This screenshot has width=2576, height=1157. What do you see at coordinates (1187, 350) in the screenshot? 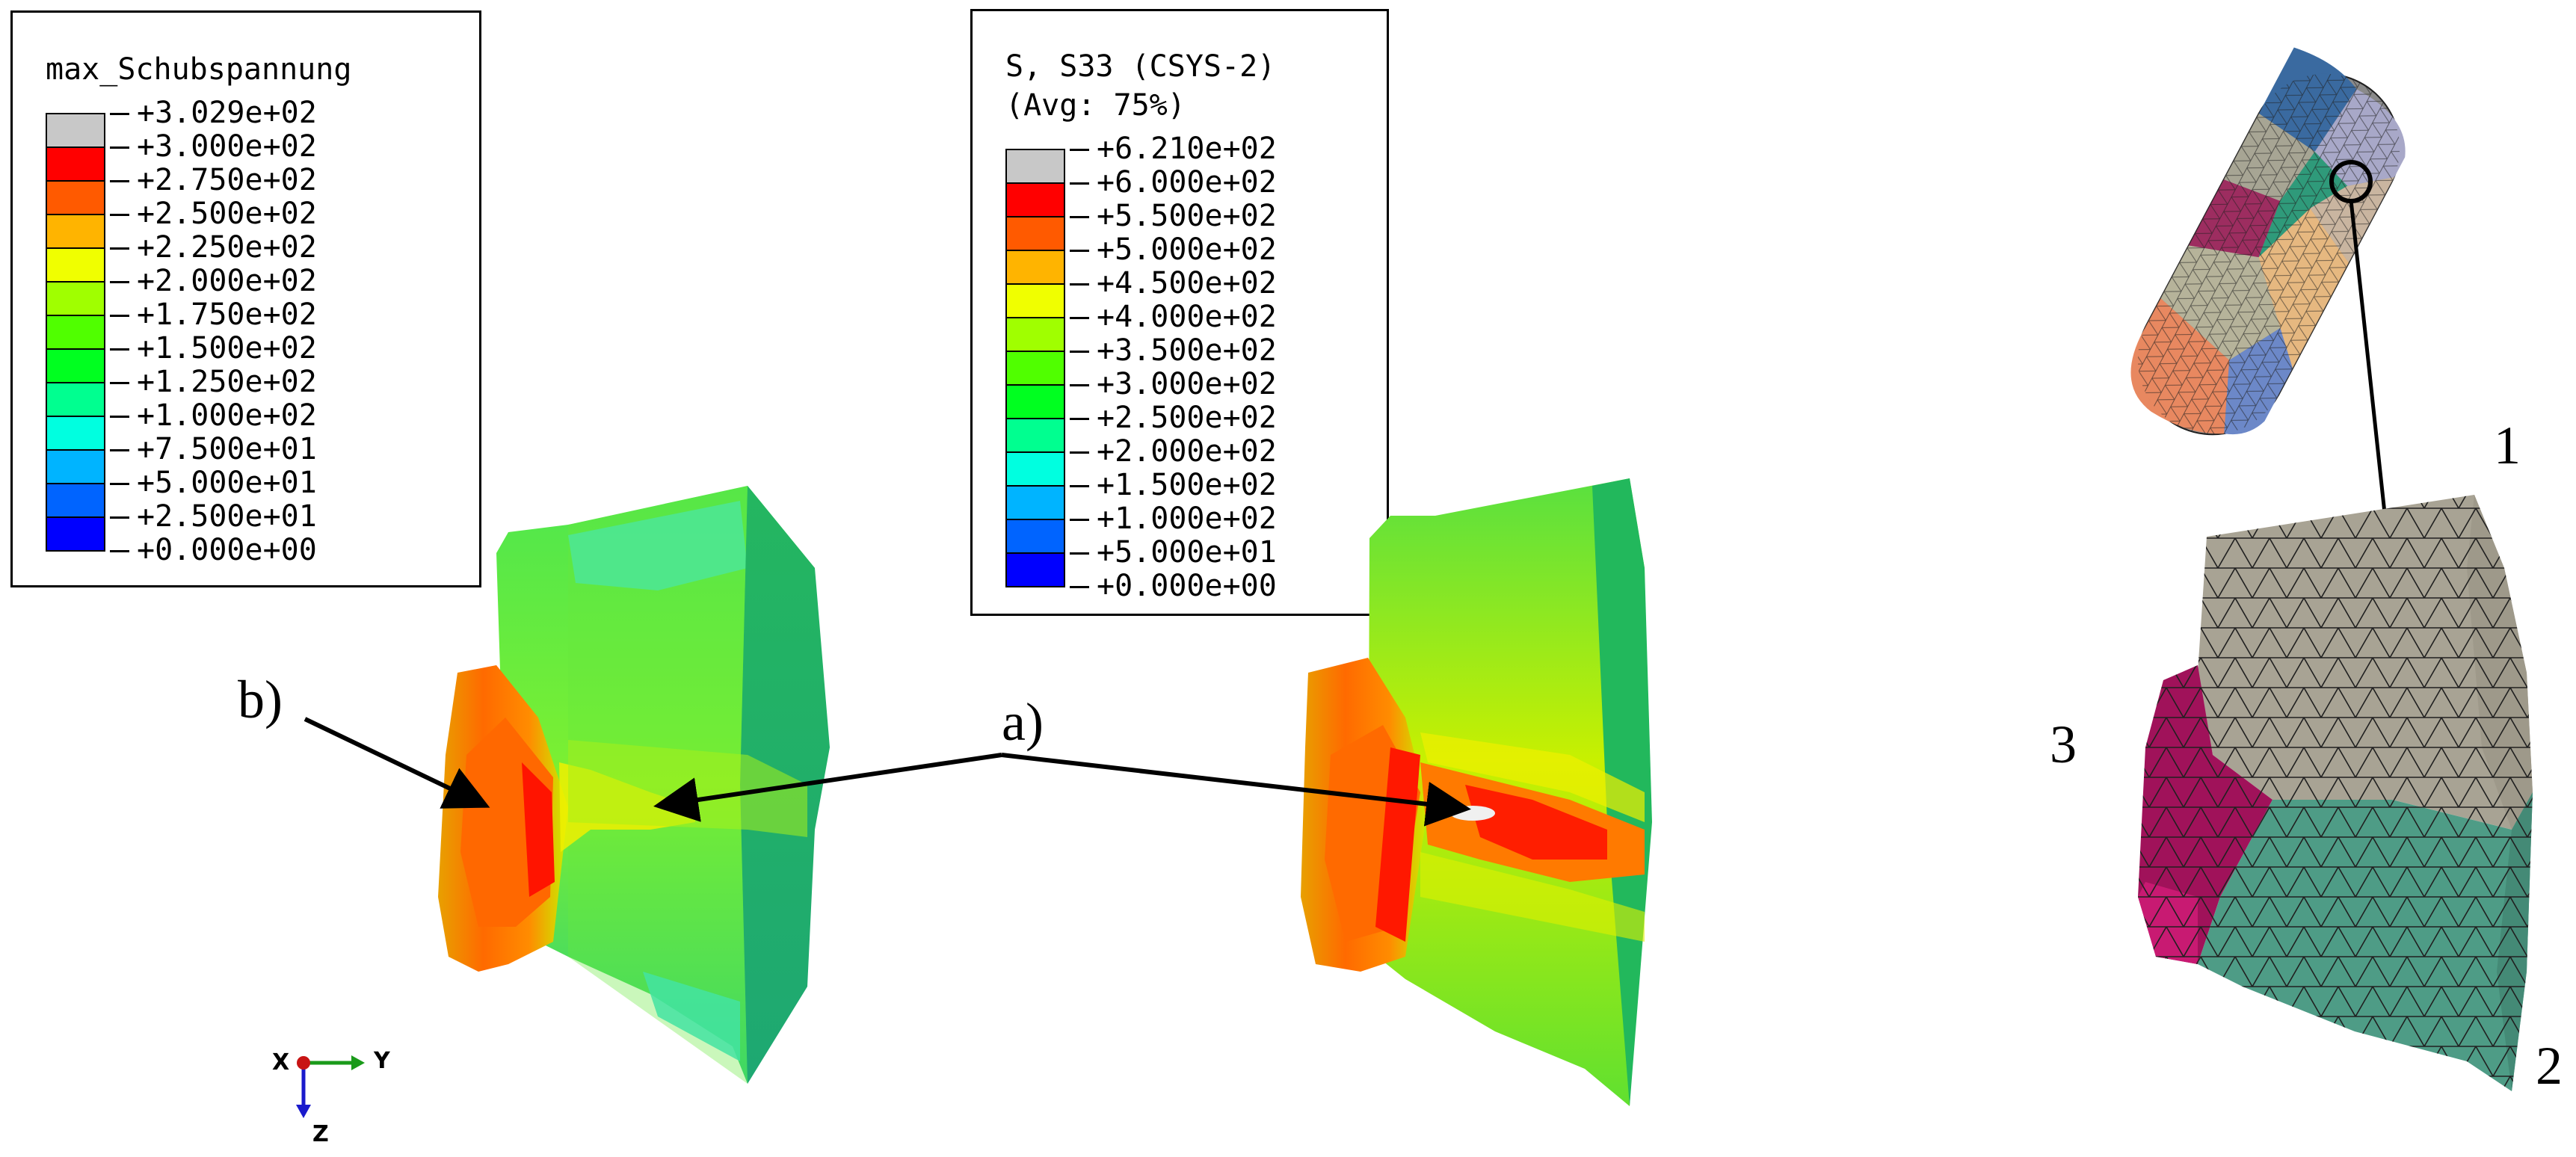
I see `legend-value: +3.500e+02` at bounding box center [1187, 350].